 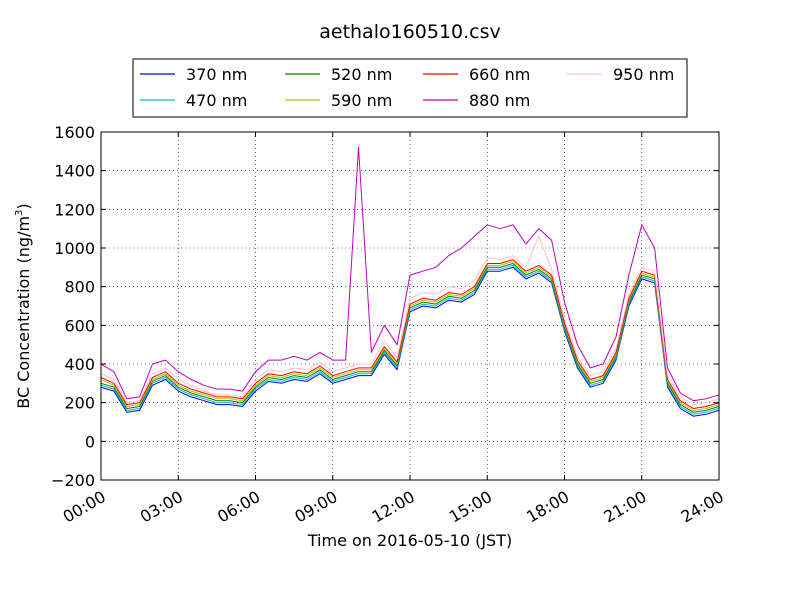 What do you see at coordinates (499, 100) in the screenshot?
I see `legend-label: 880 nm` at bounding box center [499, 100].